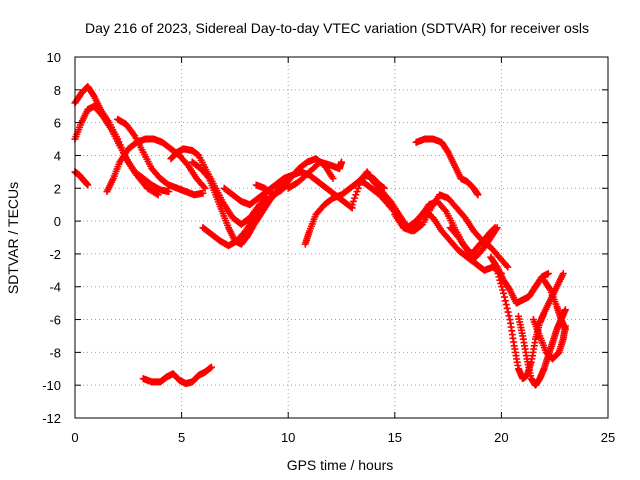  What do you see at coordinates (288, 437) in the screenshot?
I see `x-tick-label: 10` at bounding box center [288, 437].